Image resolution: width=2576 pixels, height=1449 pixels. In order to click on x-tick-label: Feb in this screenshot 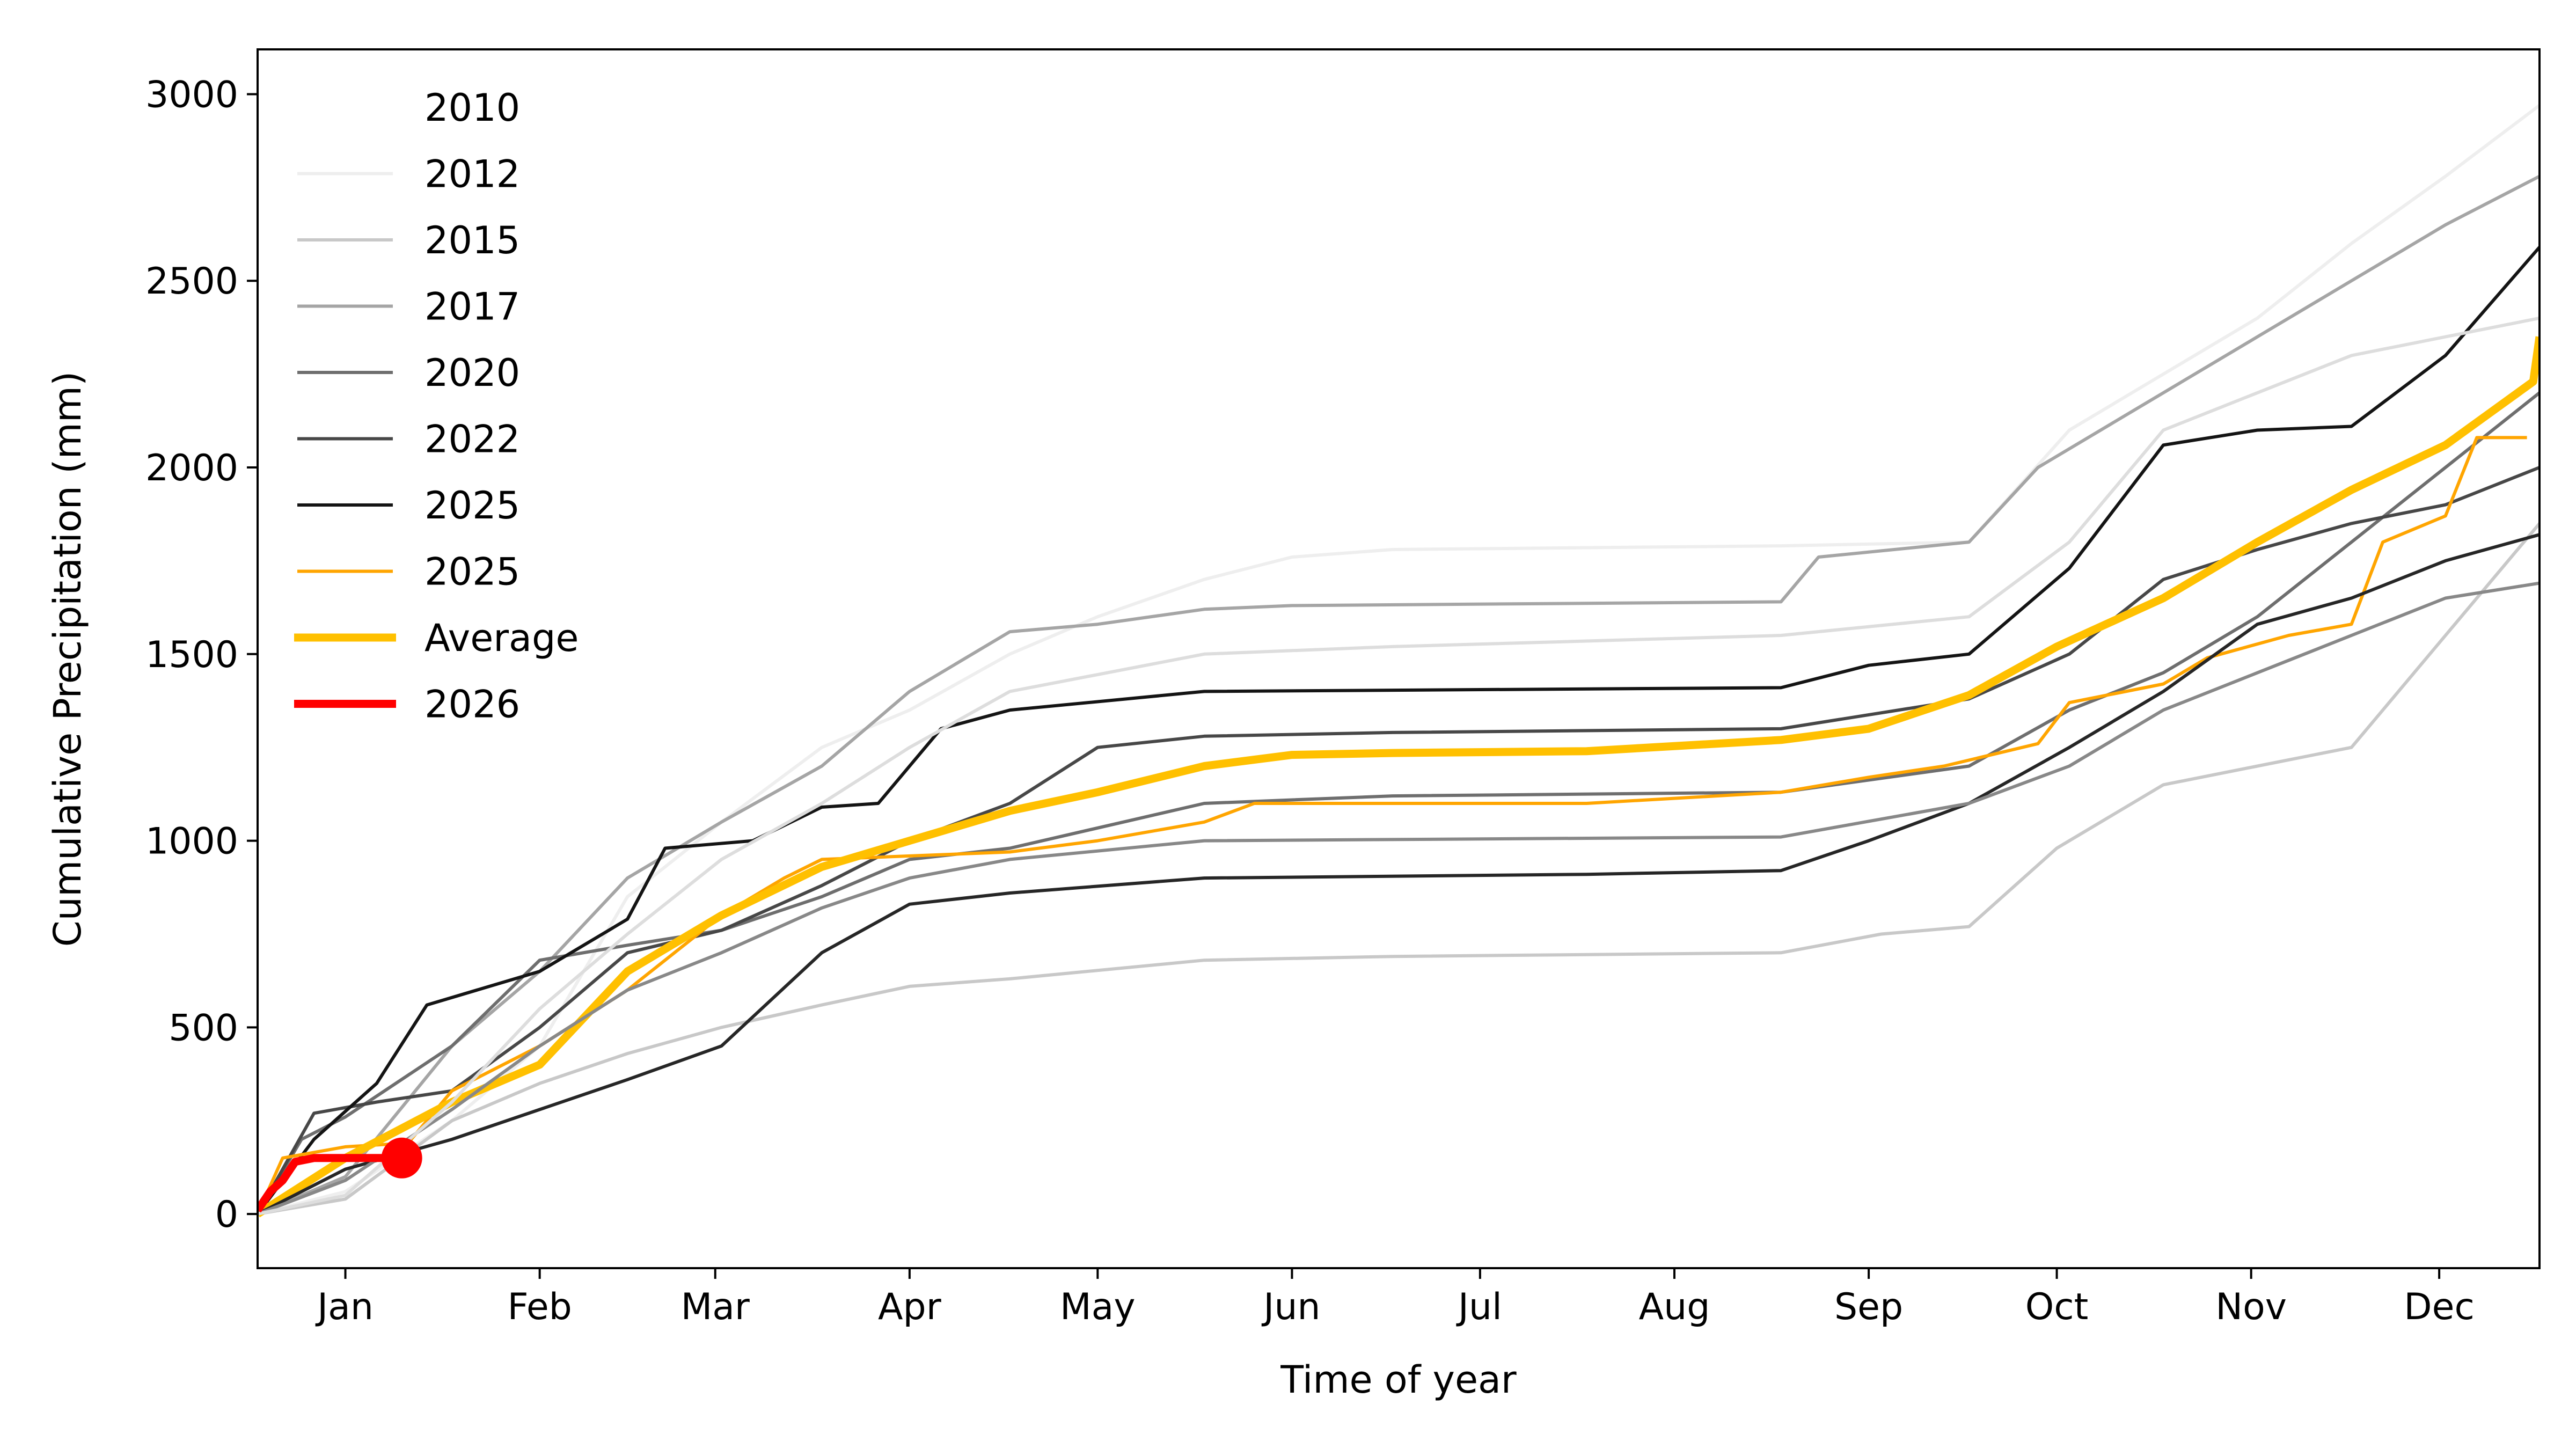, I will do `click(539, 1307)`.